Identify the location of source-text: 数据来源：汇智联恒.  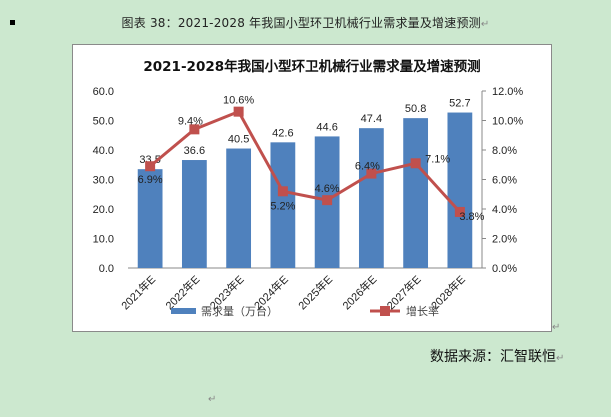
(493, 357).